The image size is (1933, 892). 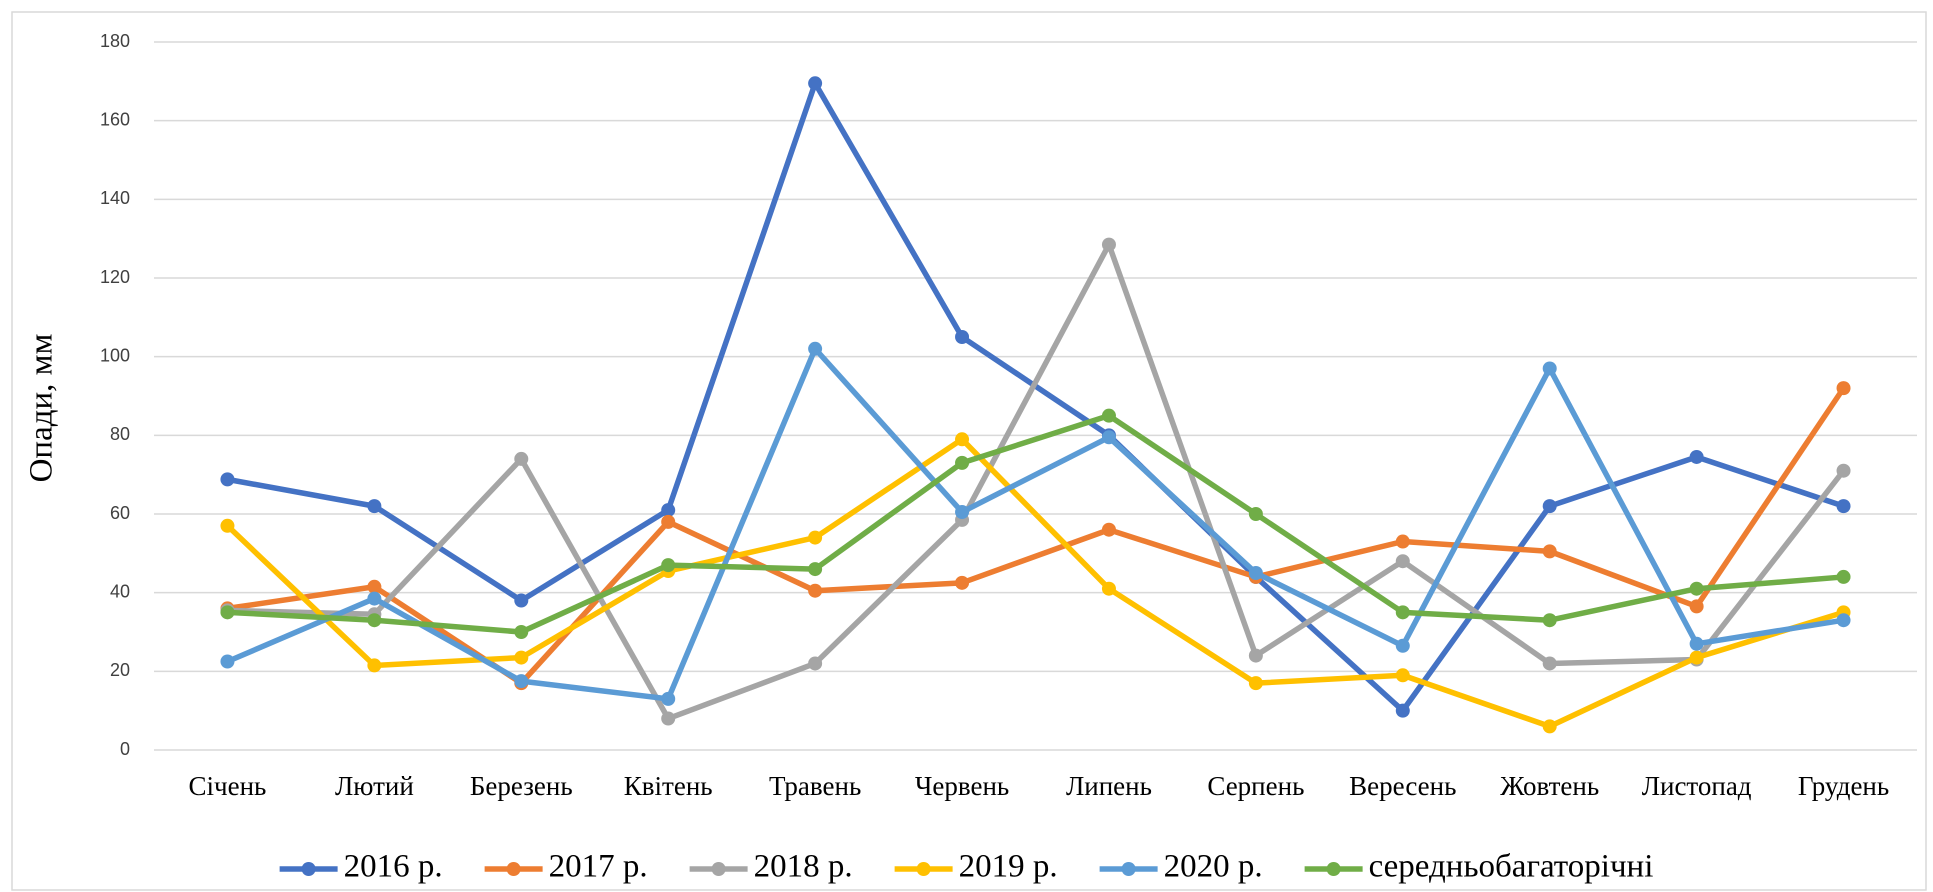 What do you see at coordinates (228, 786) in the screenshot?
I see `x-tick-label: Січень` at bounding box center [228, 786].